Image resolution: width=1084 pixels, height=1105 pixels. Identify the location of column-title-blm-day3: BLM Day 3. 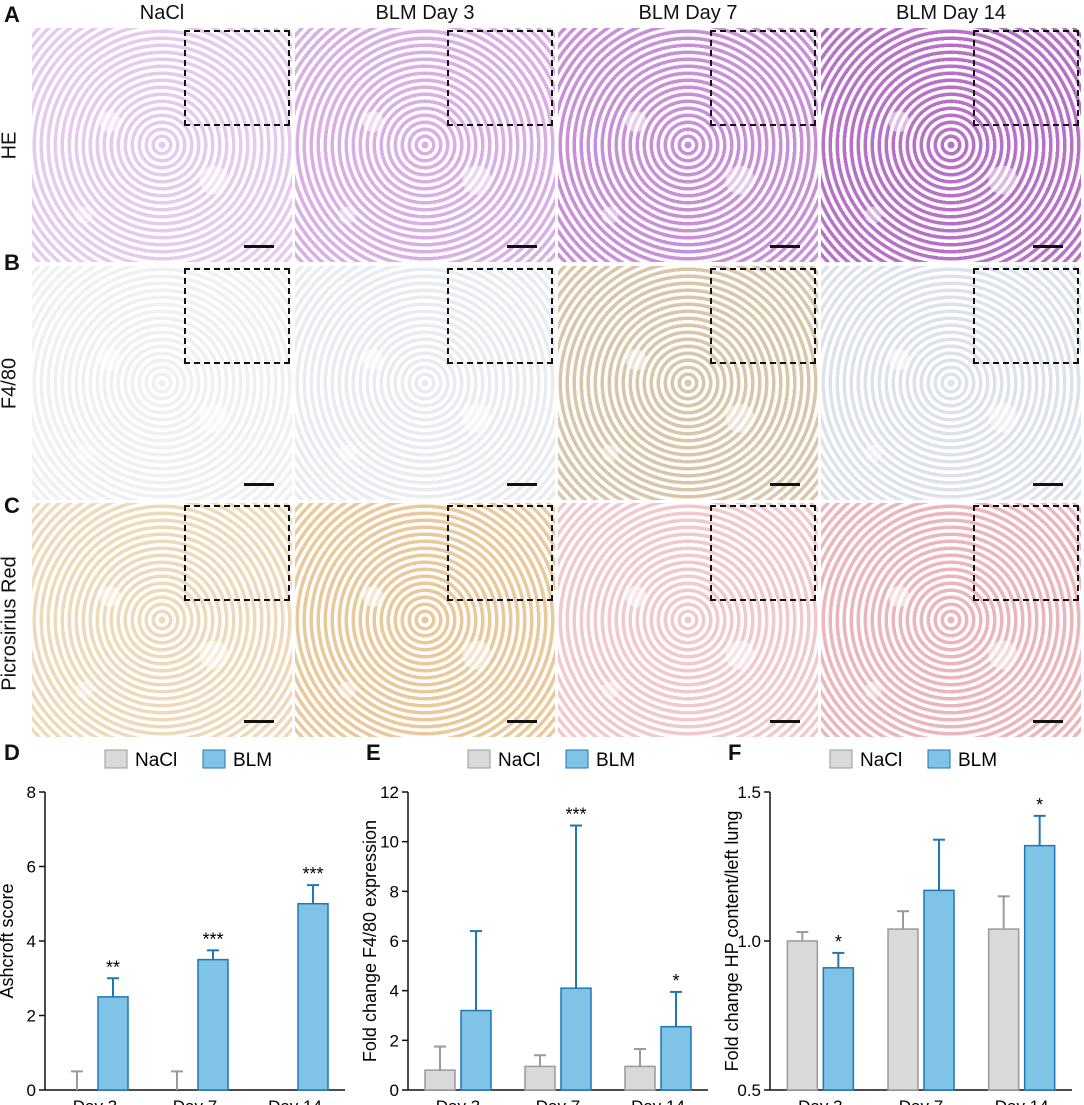
(425, 13).